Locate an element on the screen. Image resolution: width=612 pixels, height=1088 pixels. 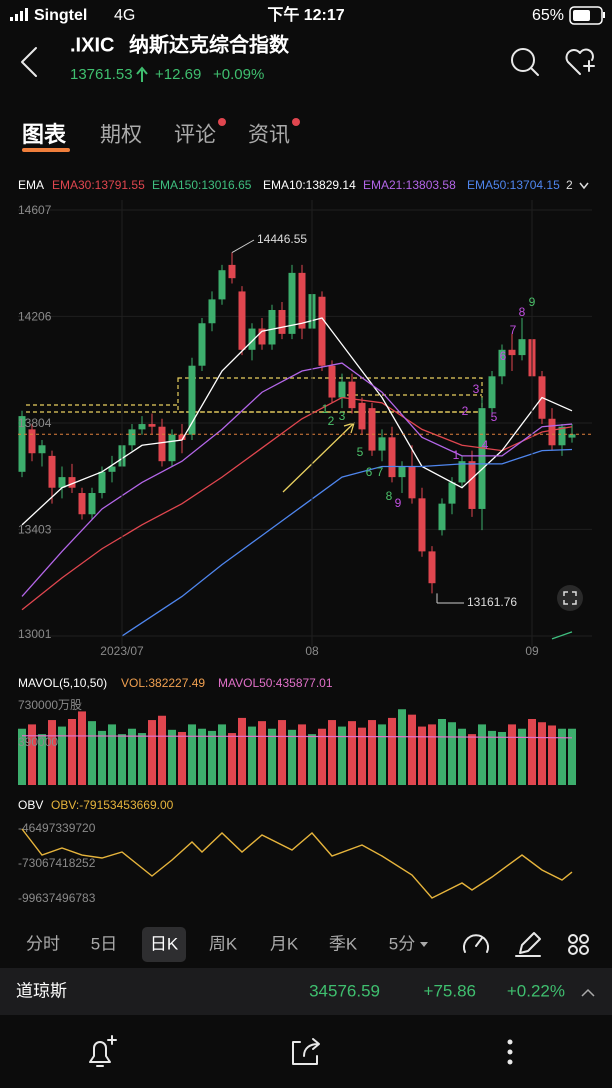
search-button is located at coordinates (525, 62).